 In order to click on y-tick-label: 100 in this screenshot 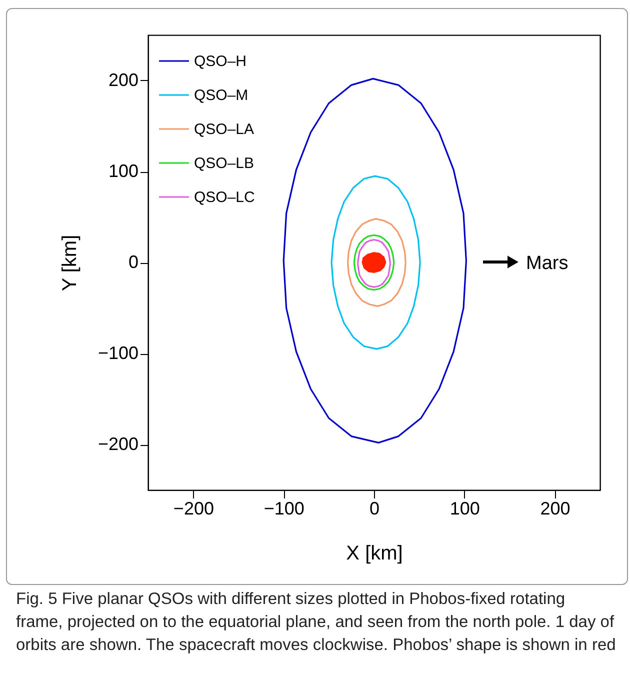, I will do `click(123, 171)`.